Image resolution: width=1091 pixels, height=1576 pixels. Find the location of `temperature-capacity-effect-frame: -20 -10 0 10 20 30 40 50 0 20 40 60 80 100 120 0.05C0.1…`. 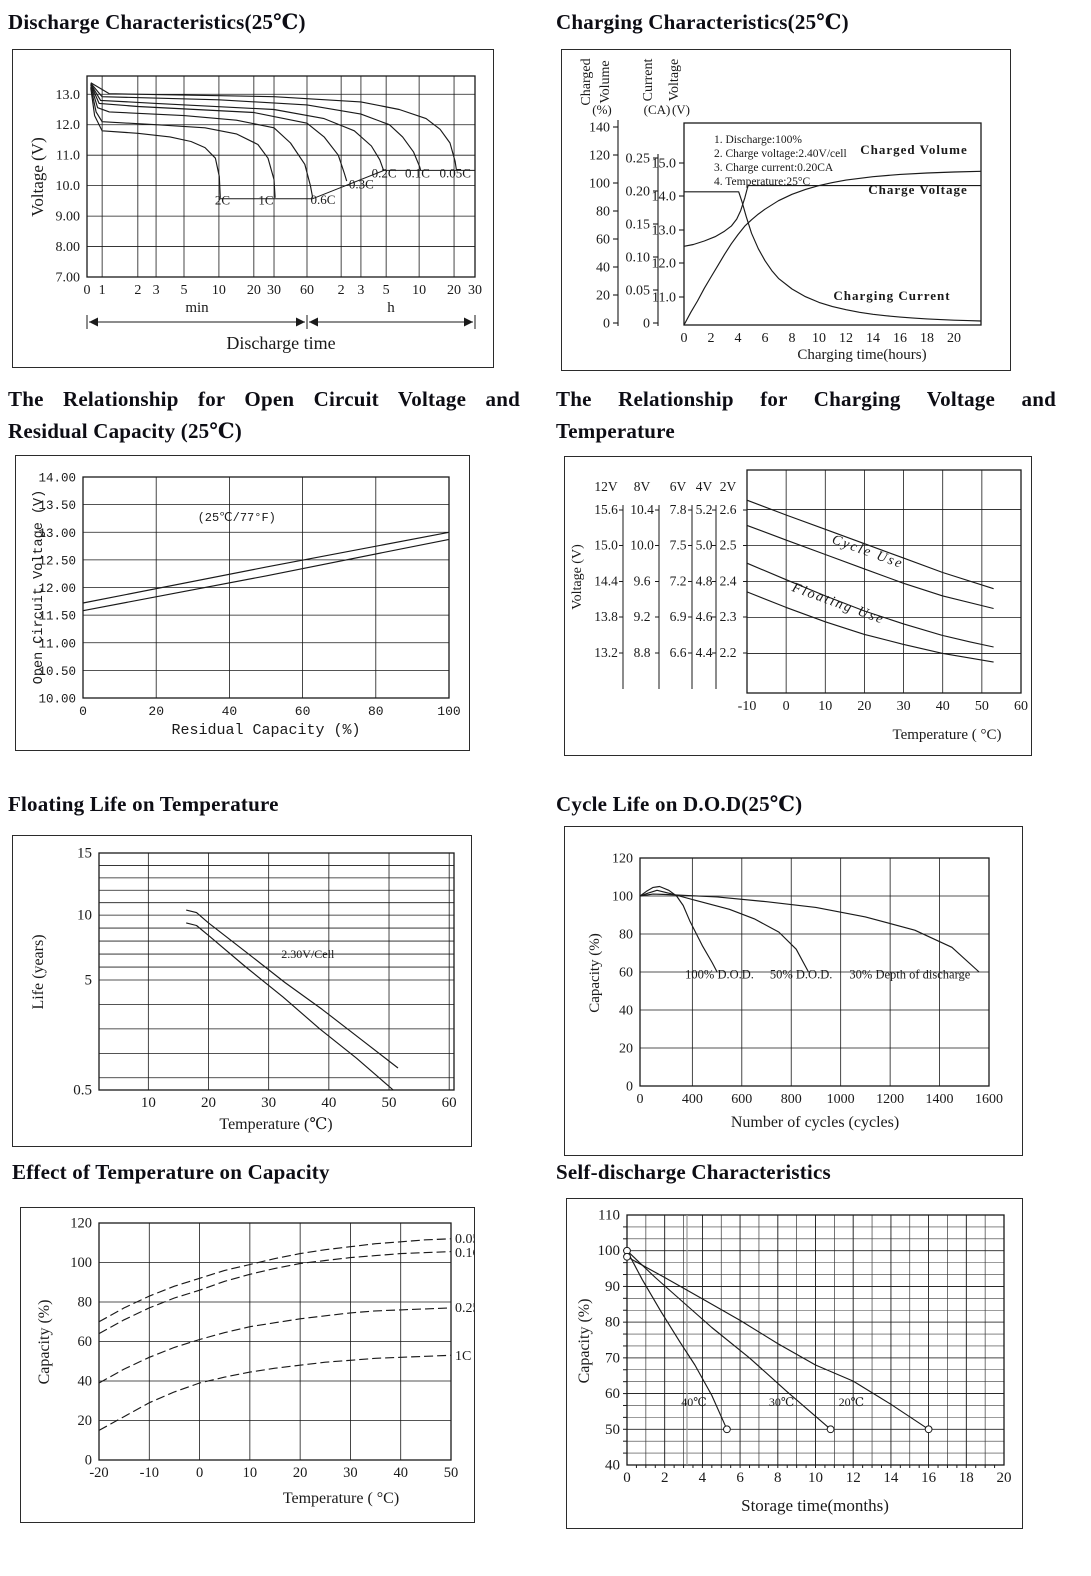

temperature-capacity-effect-frame: -20 -10 0 10 20 30 40 50 0 20 40 60 80 100 120 0.05C0.1… is located at coordinates (247, 1365).